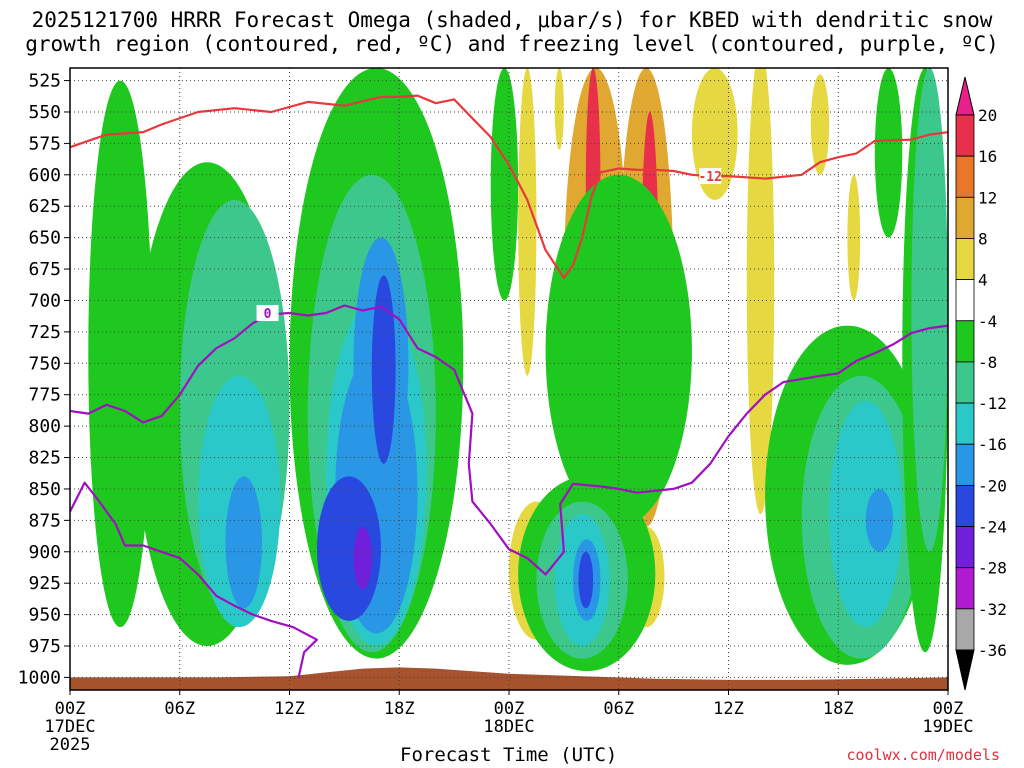 Image resolution: width=1024 pixels, height=768 pixels. Describe the element at coordinates (987, 321) in the screenshot. I see `colorbar-label-5: -4` at that location.